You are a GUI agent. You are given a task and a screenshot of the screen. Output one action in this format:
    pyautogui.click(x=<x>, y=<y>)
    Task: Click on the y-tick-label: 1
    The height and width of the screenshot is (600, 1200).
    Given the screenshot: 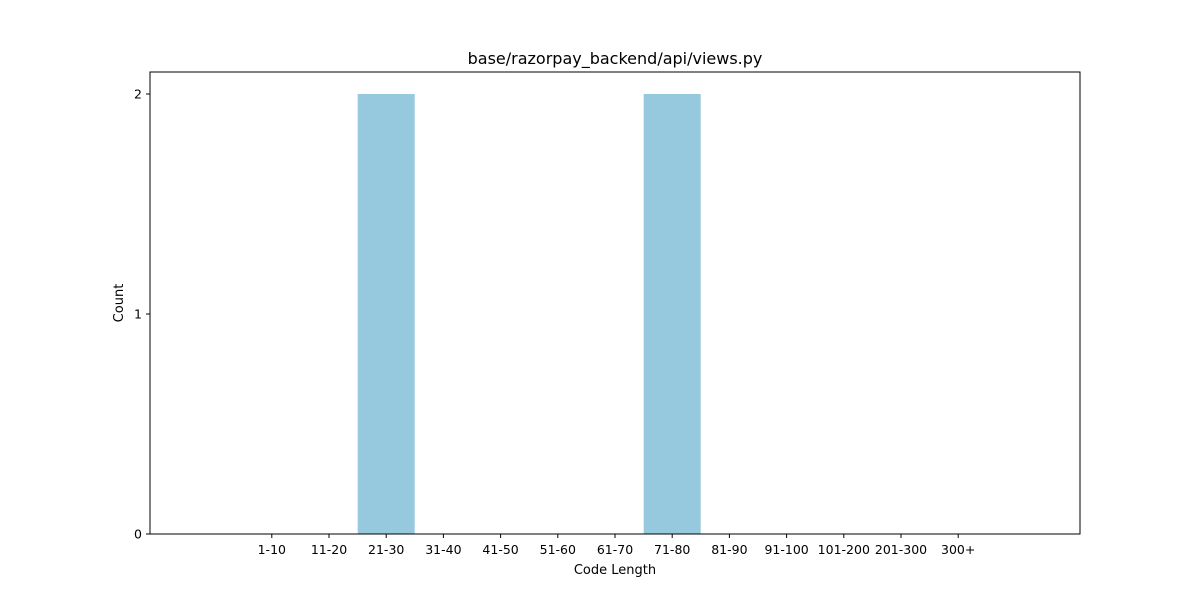 What is the action you would take?
    pyautogui.click(x=138, y=314)
    